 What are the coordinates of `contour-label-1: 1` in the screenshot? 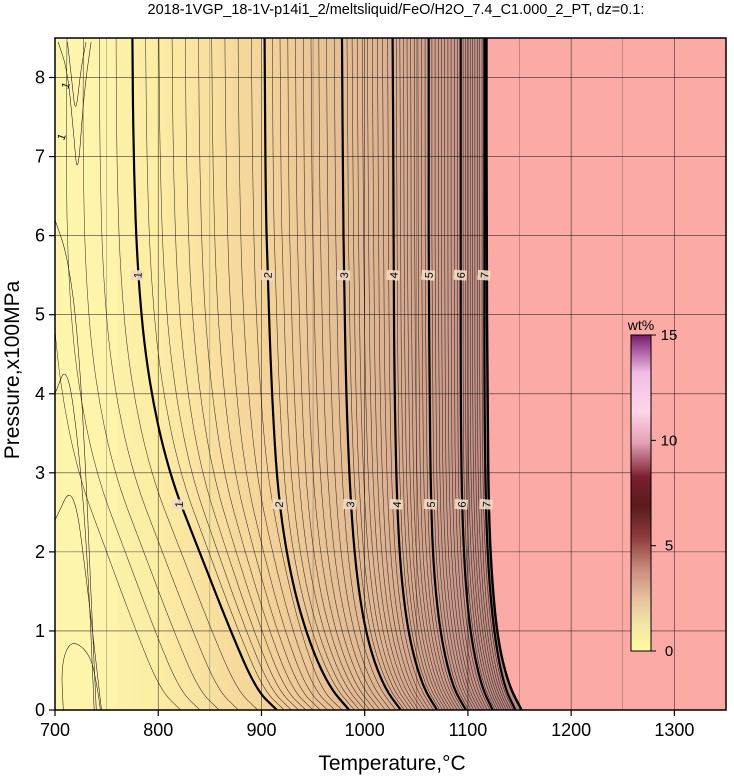 It's located at (137, 275).